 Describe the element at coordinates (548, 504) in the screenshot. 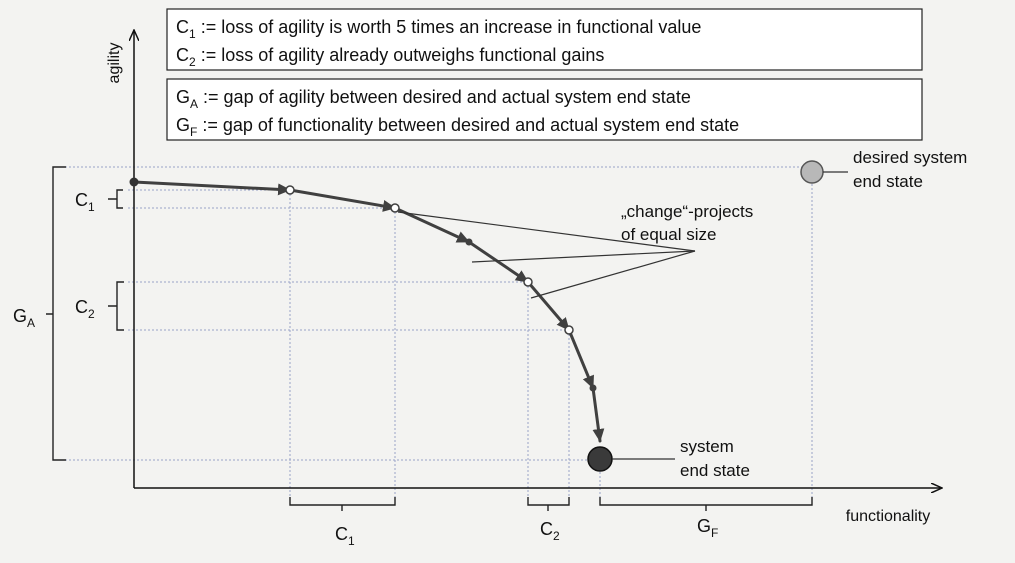

I see `bracket-c2-bottom` at that location.